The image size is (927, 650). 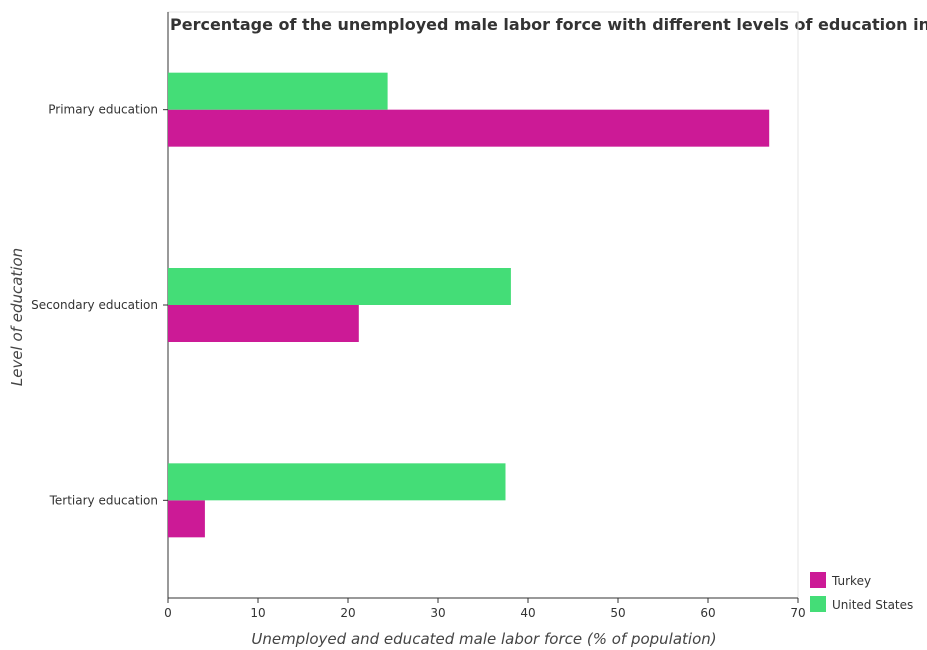 What do you see at coordinates (347, 613) in the screenshot?
I see `x-tick-label: 20` at bounding box center [347, 613].